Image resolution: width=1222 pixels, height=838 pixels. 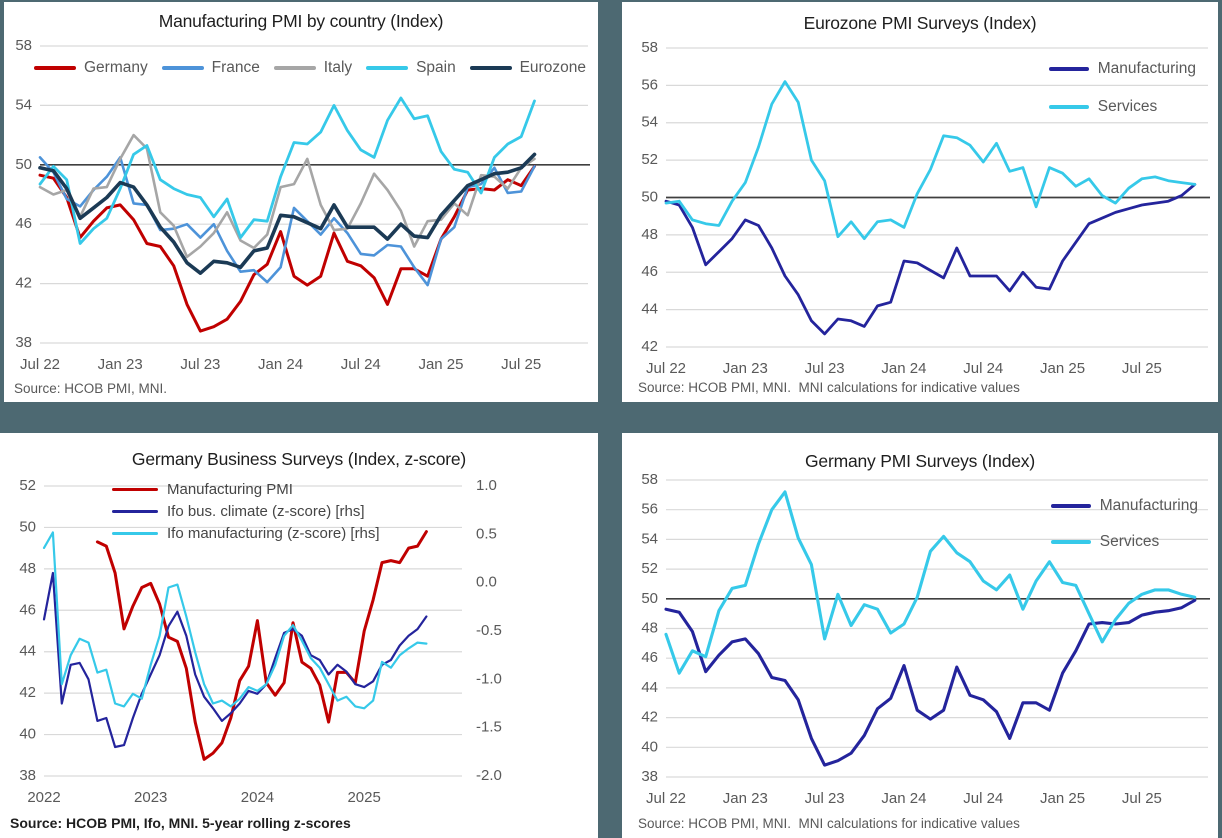 I want to click on x-axis-tick-label: 2023, so click(x=150, y=797).